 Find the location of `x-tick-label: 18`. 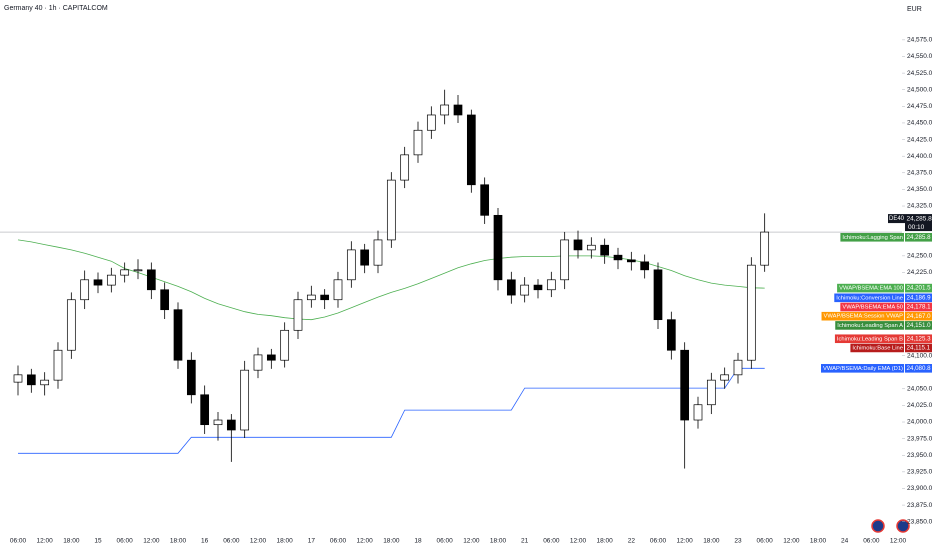

x-tick-label: 18 is located at coordinates (418, 541).